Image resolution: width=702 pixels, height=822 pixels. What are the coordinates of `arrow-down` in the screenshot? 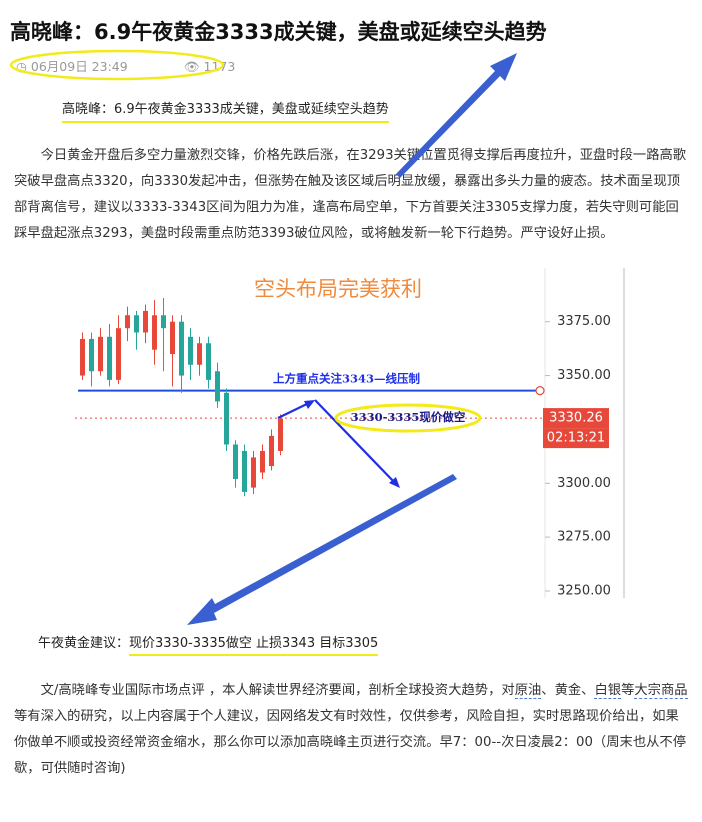 It's located at (355, 442).